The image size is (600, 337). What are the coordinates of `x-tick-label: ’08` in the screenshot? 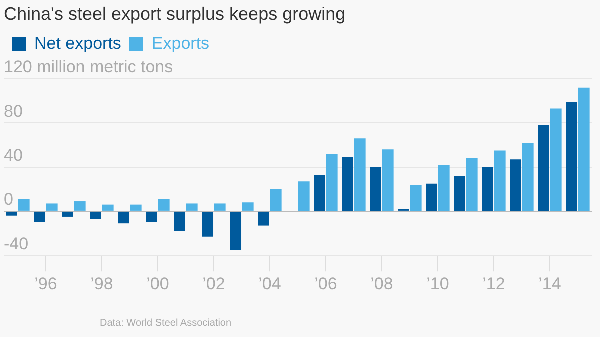 It's located at (382, 284).